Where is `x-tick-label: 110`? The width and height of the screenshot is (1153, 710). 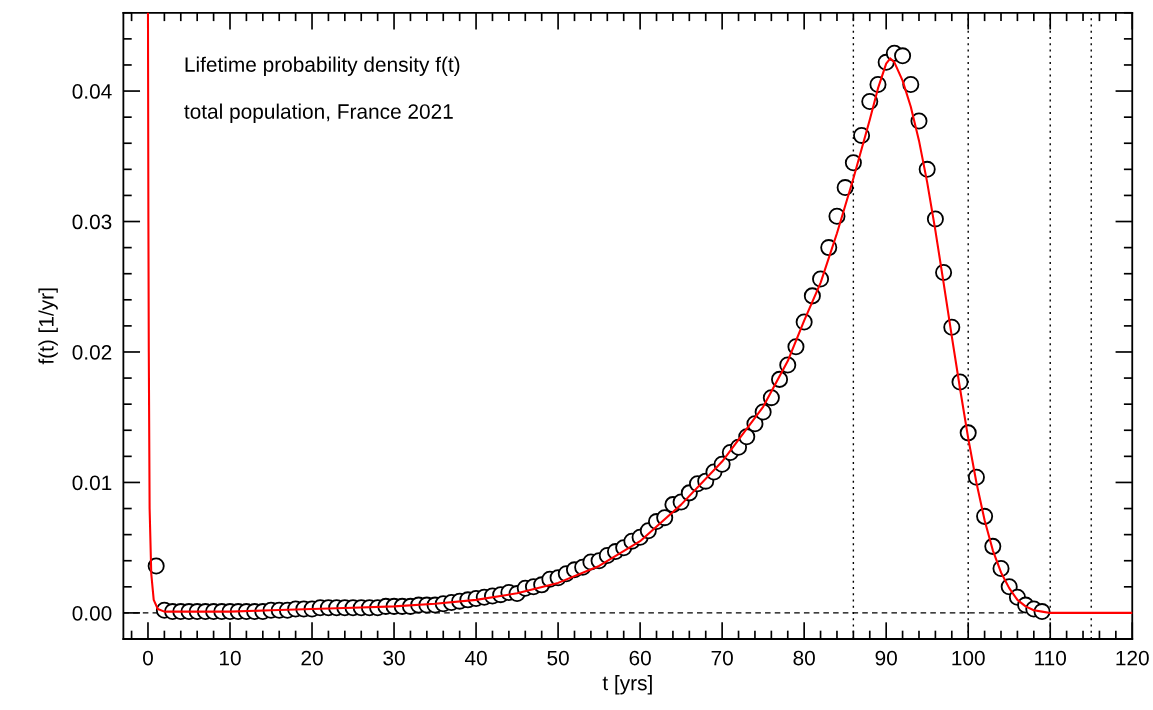
x-tick-label: 110 is located at coordinates (1051, 658).